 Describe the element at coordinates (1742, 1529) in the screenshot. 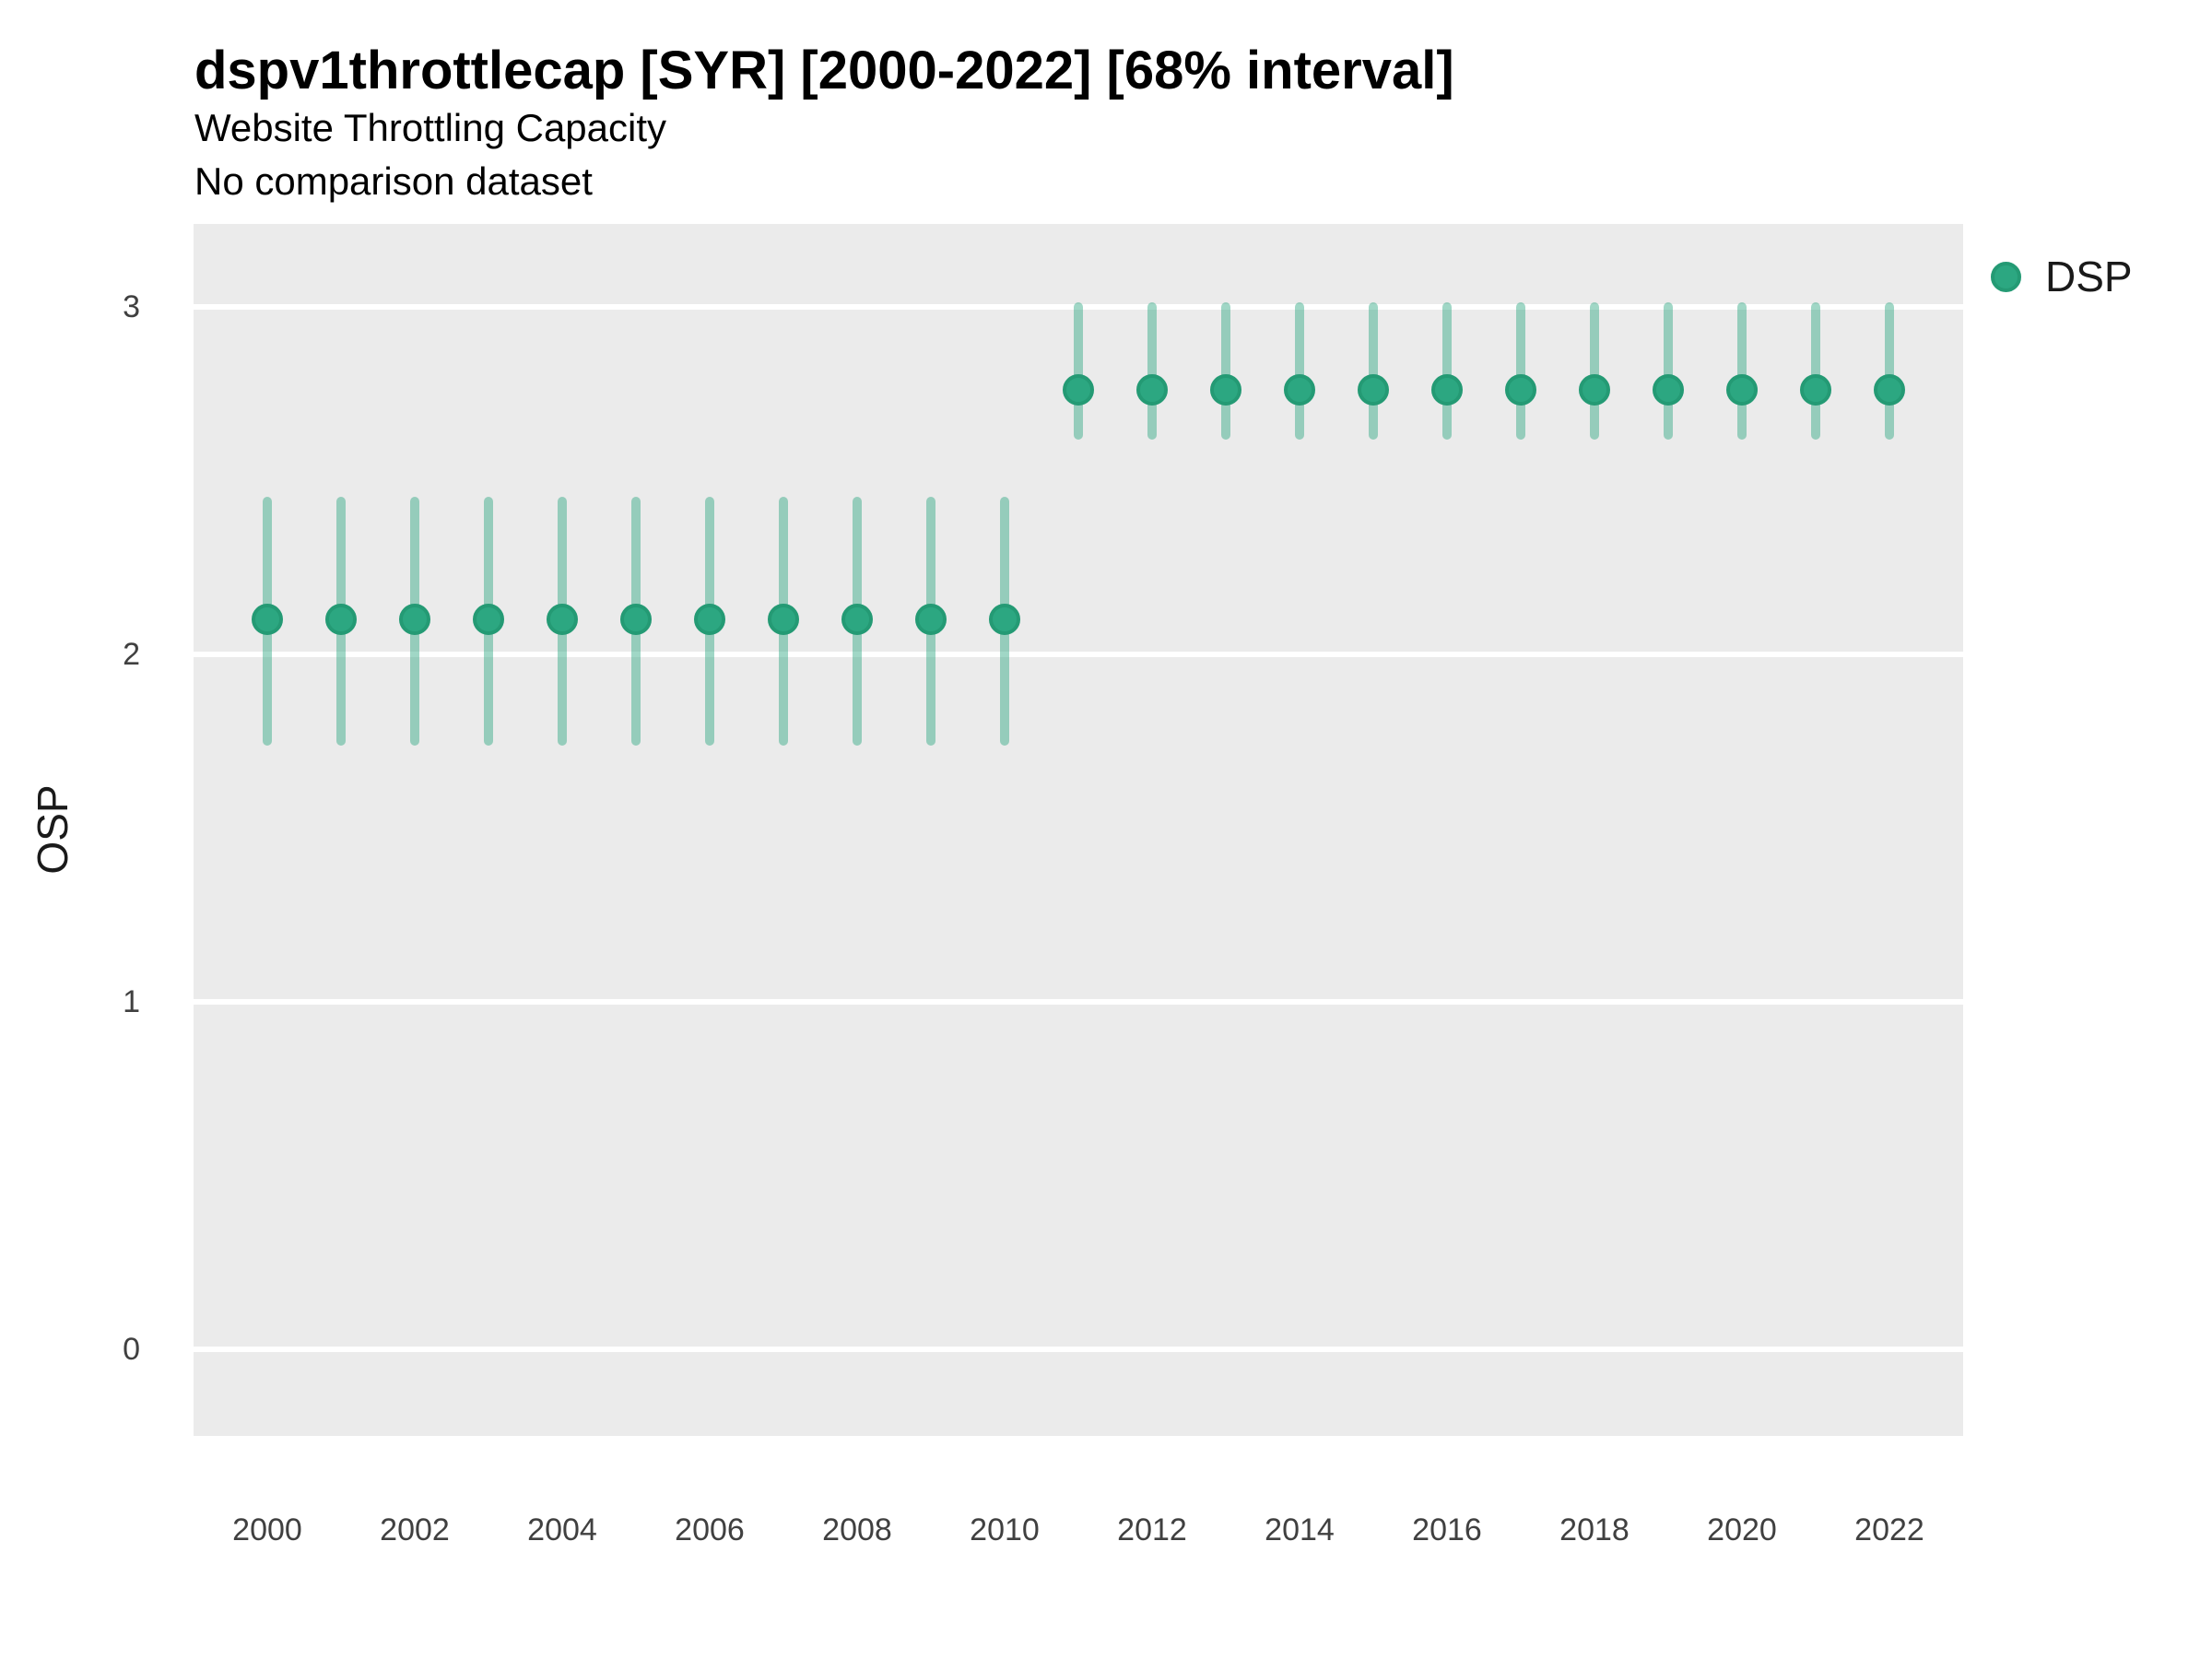

I see `x-tick-label-2020: 2020` at that location.